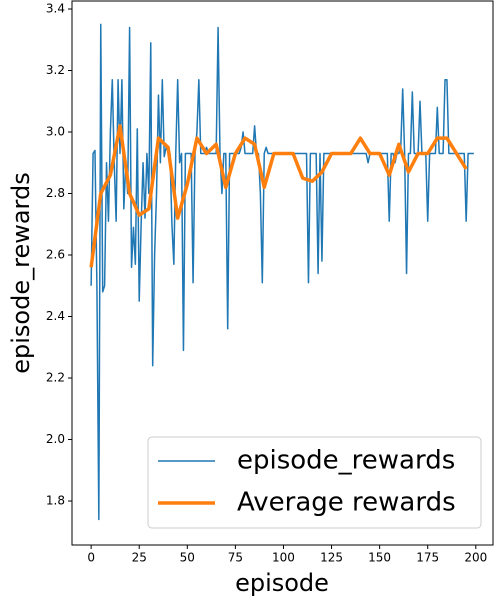 This screenshot has height=605, width=498. What do you see at coordinates (475, 558) in the screenshot?
I see `x-tick-label: 200` at bounding box center [475, 558].